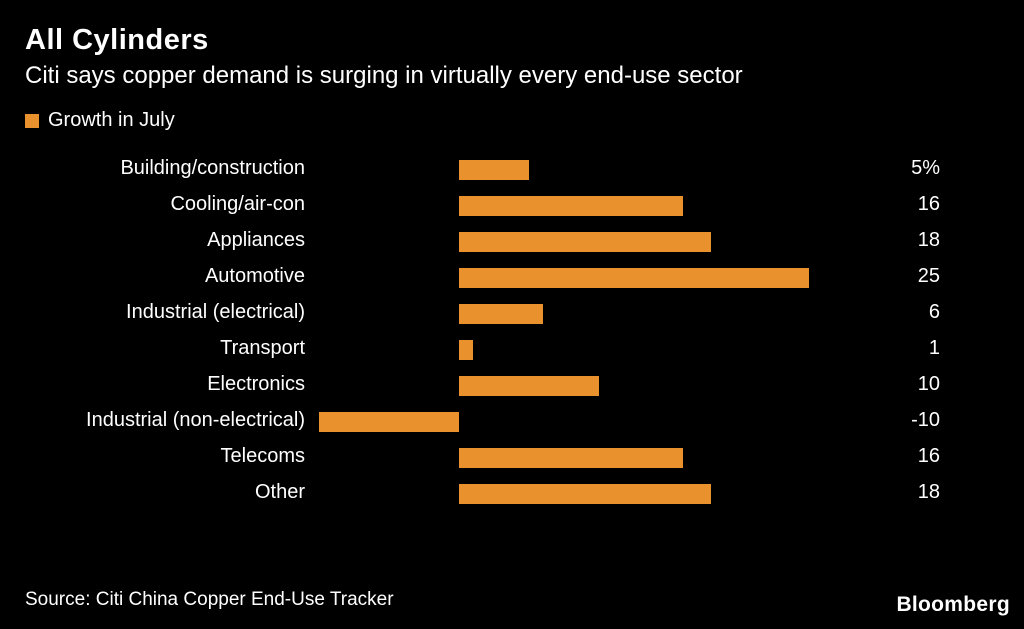 The image size is (1024, 629). I want to click on chart-row: Building/construction 5%, so click(512, 170).